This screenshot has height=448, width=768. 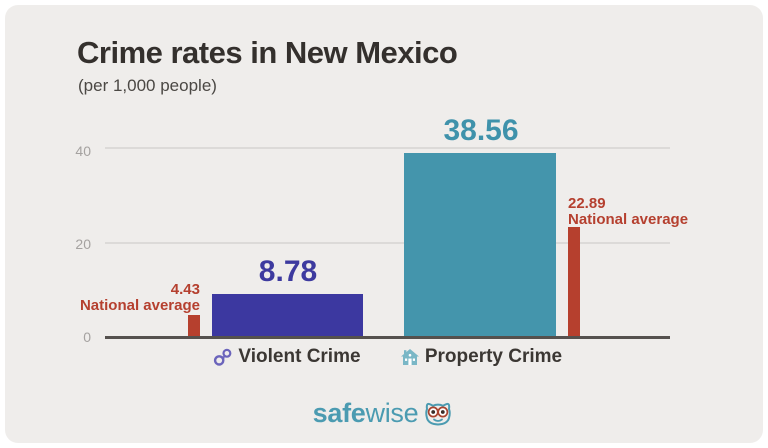 I want to click on national-average-caption-violent: National average, so click(x=139, y=305).